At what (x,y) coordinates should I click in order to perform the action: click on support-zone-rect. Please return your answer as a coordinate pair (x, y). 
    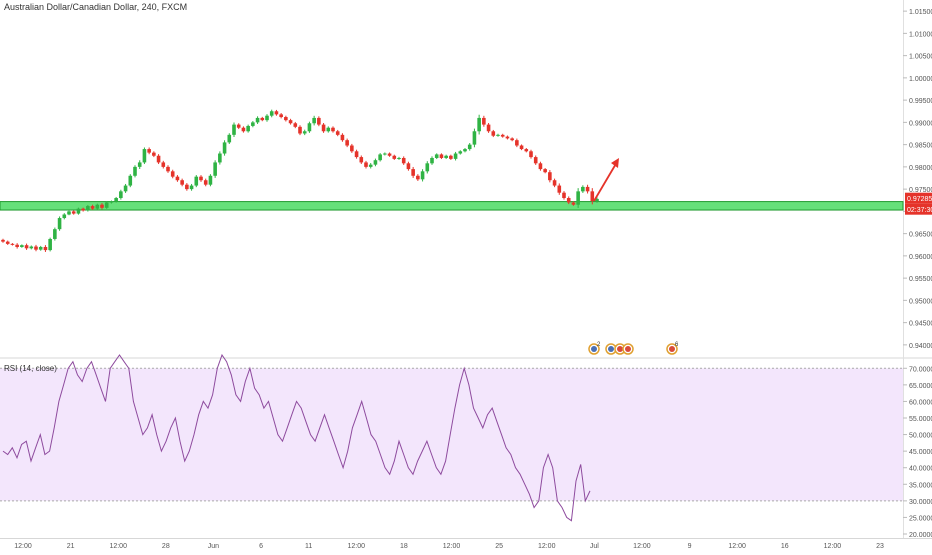
    Looking at the image, I should click on (452, 206).